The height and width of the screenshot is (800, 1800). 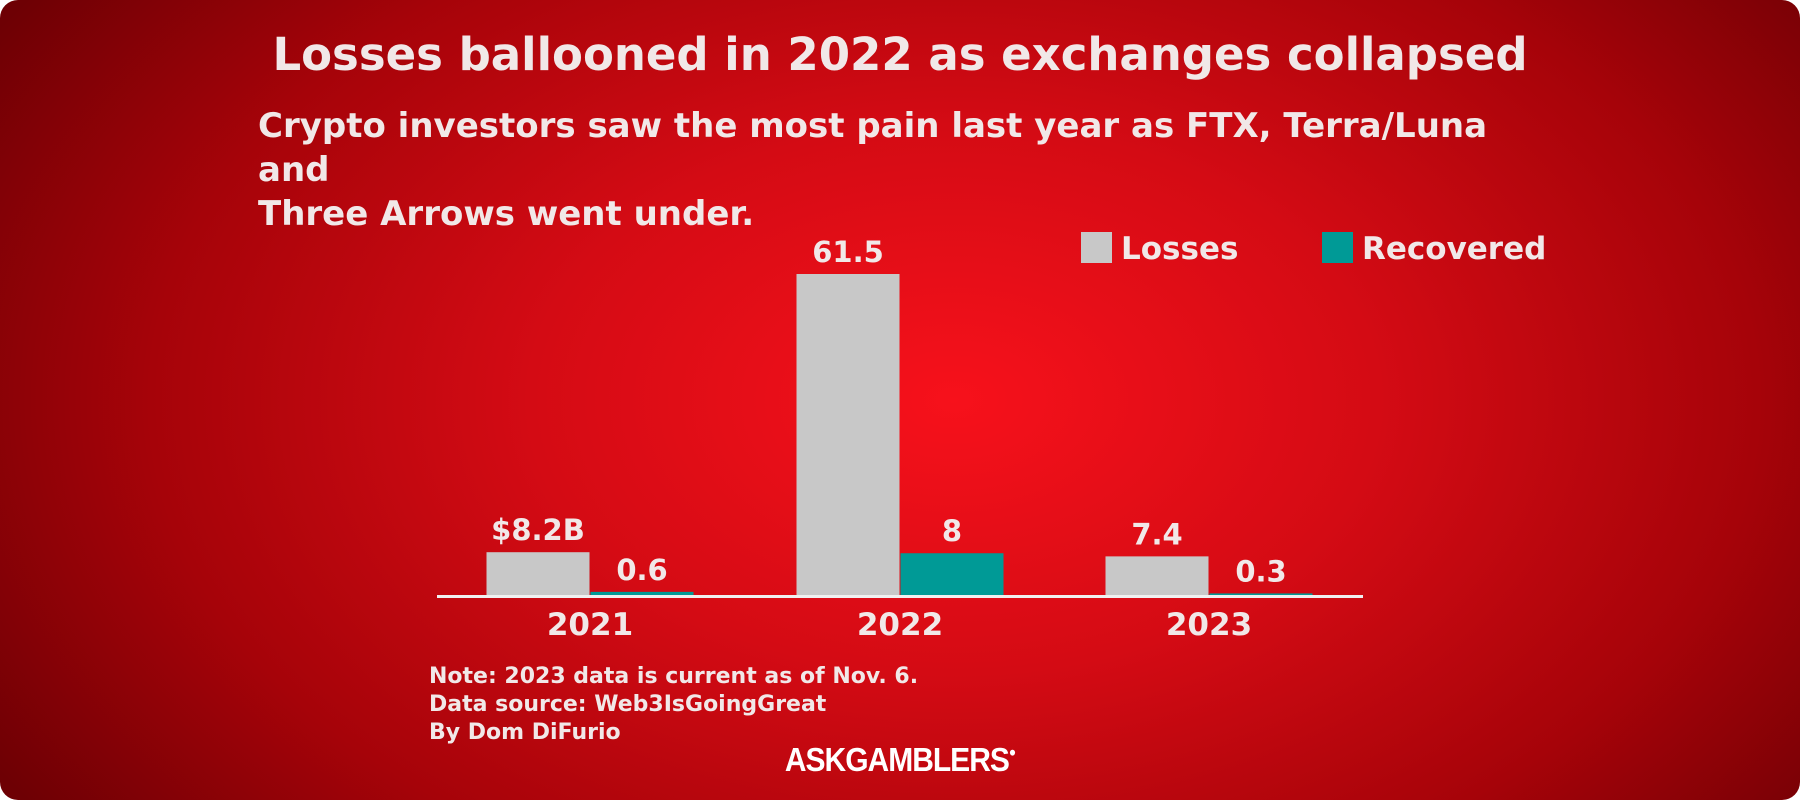 What do you see at coordinates (1209, 625) in the screenshot?
I see `x-tick-label-2023: 2023` at bounding box center [1209, 625].